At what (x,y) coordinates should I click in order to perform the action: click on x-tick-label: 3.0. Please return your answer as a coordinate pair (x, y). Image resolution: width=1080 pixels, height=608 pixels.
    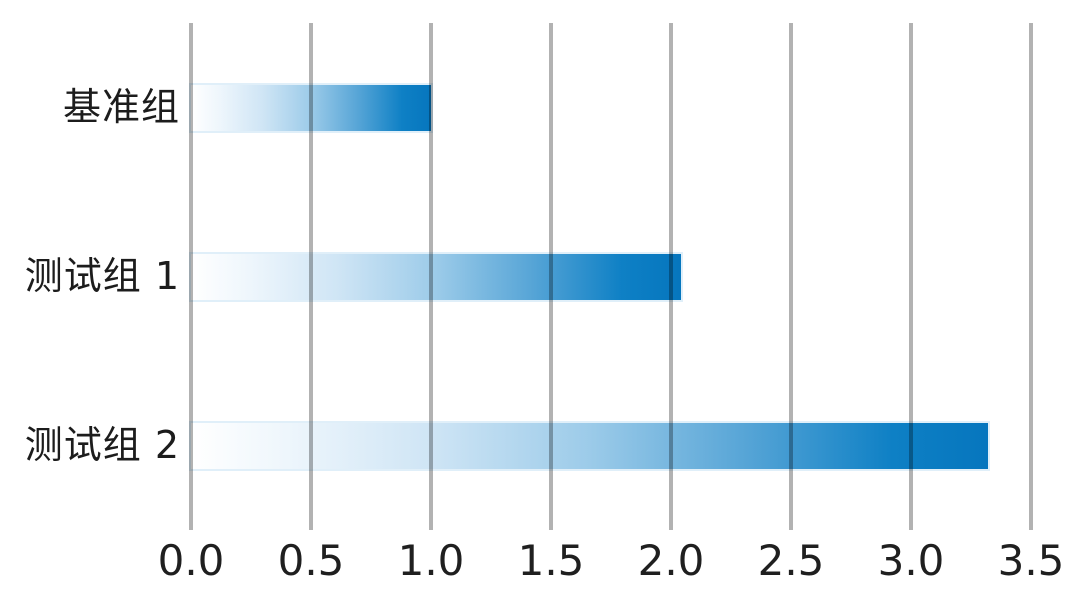
    Looking at the image, I should click on (911, 560).